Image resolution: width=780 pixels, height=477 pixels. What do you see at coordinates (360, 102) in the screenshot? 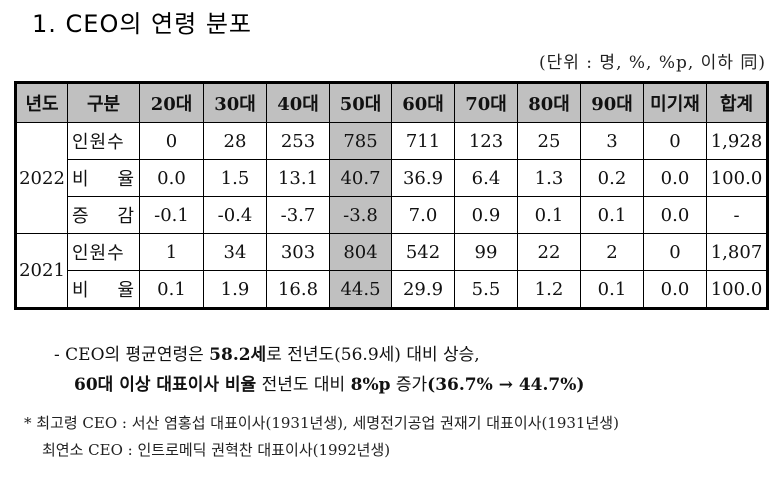
I see `col-header-50s: 50대` at bounding box center [360, 102].